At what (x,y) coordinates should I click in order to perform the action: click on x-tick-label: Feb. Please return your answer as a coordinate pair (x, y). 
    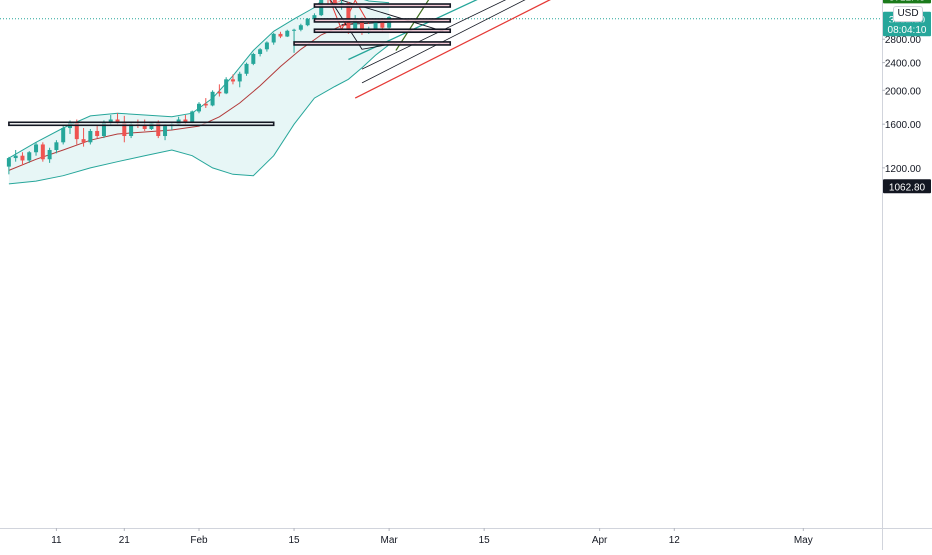
    Looking at the image, I should click on (199, 540).